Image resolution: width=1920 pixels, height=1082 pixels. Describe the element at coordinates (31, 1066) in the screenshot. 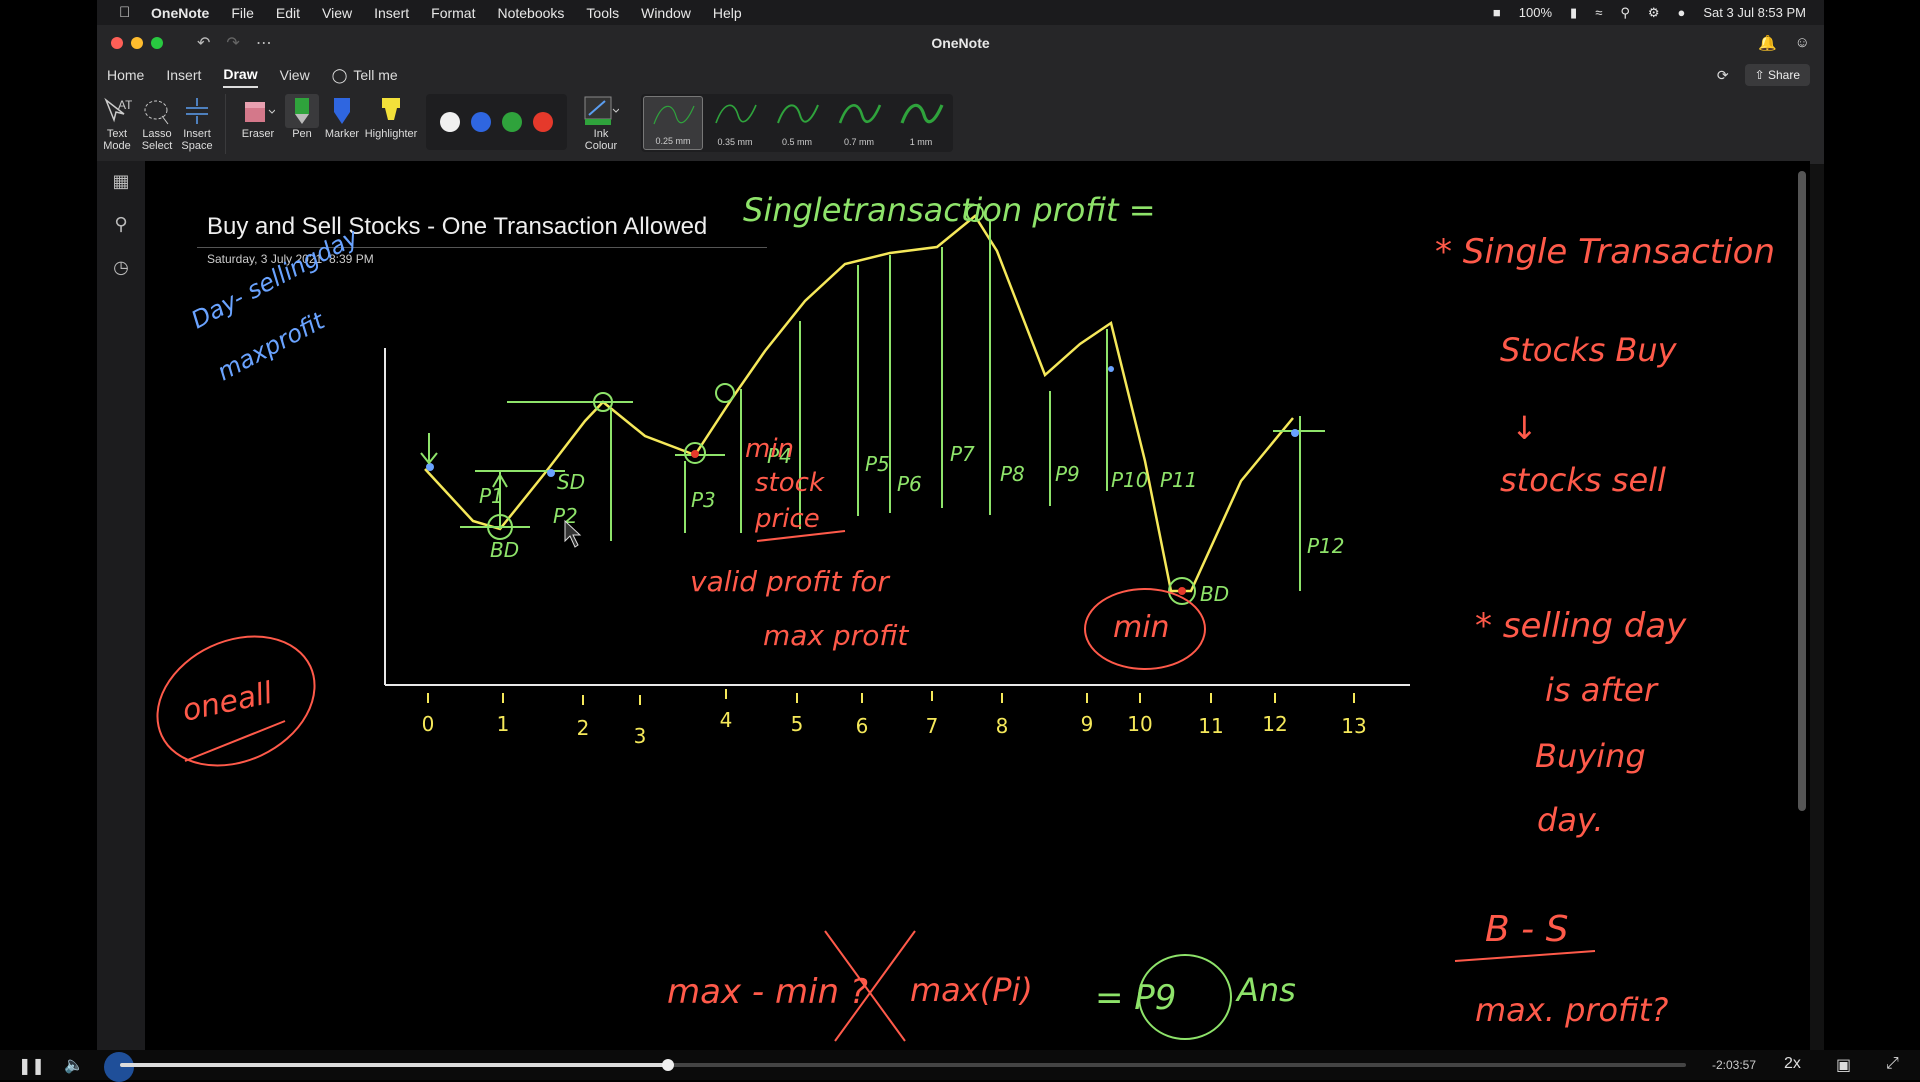

I see `pause-icon: ❚❚` at that location.